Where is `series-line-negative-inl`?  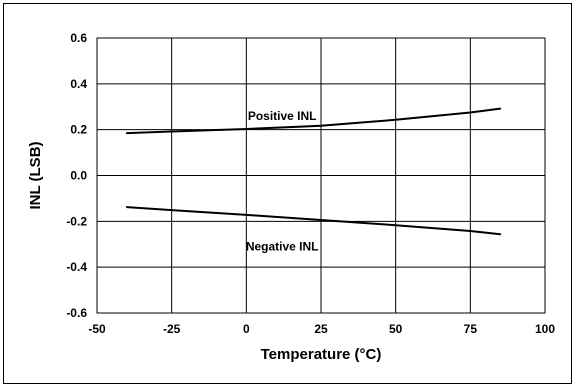
series-line-negative-inl is located at coordinates (313, 221).